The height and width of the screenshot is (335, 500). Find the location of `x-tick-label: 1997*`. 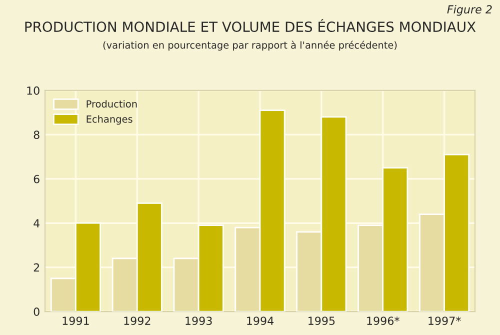

x-tick-label: 1997* is located at coordinates (444, 321).